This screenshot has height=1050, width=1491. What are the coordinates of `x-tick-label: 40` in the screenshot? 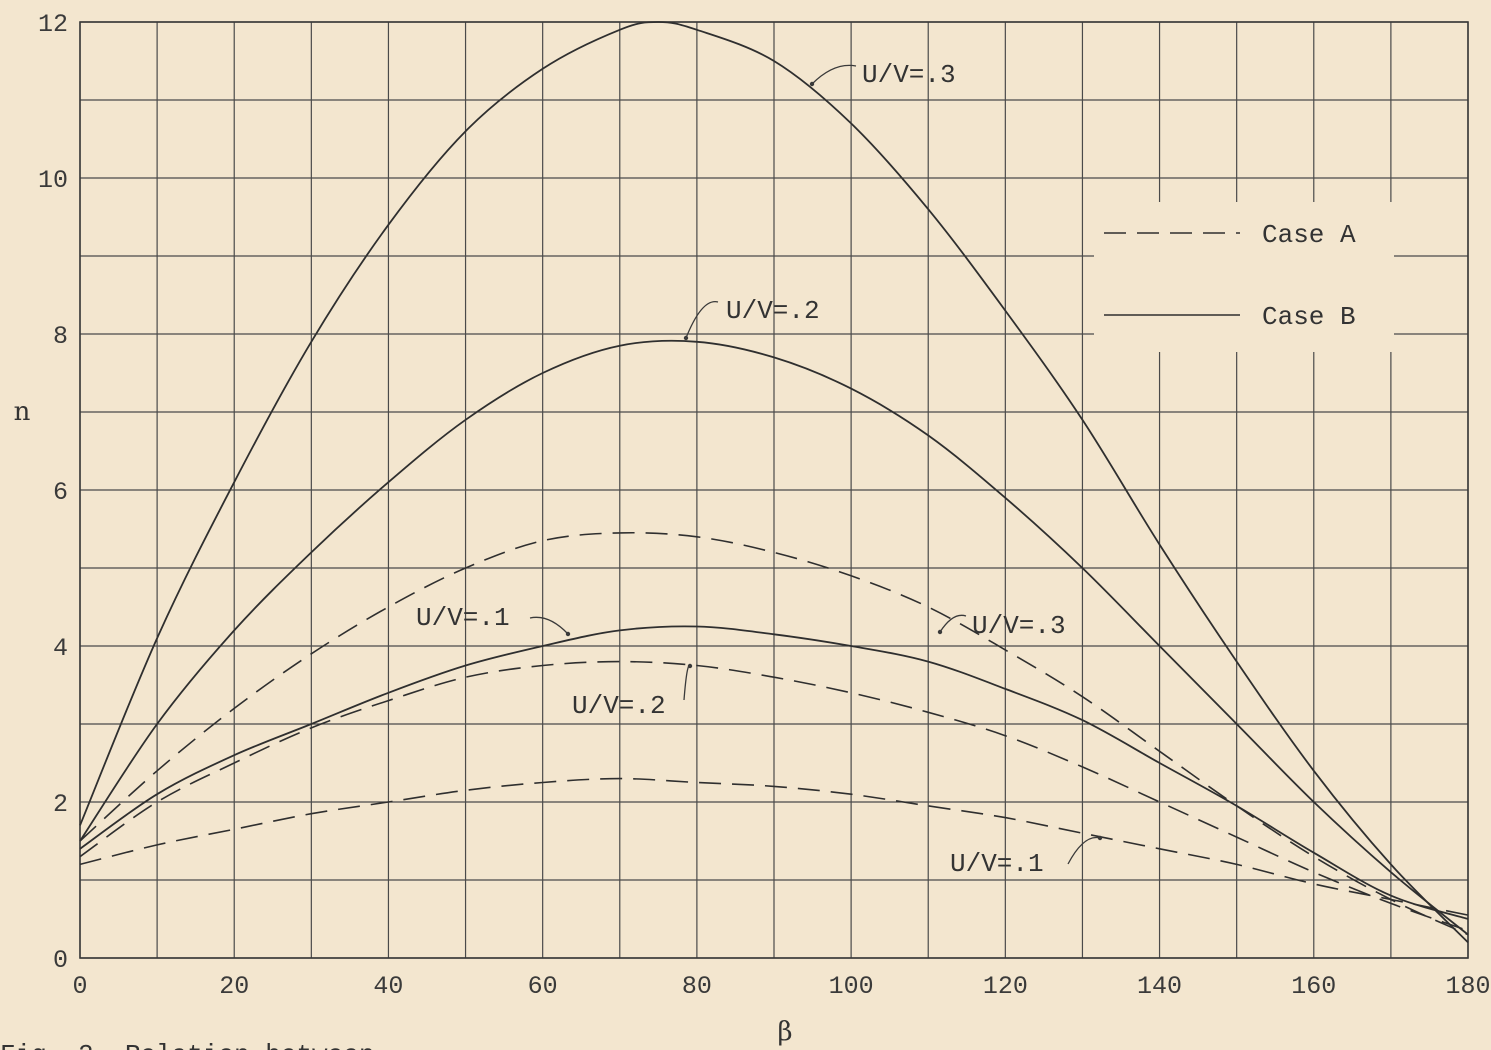 It's located at (388, 986).